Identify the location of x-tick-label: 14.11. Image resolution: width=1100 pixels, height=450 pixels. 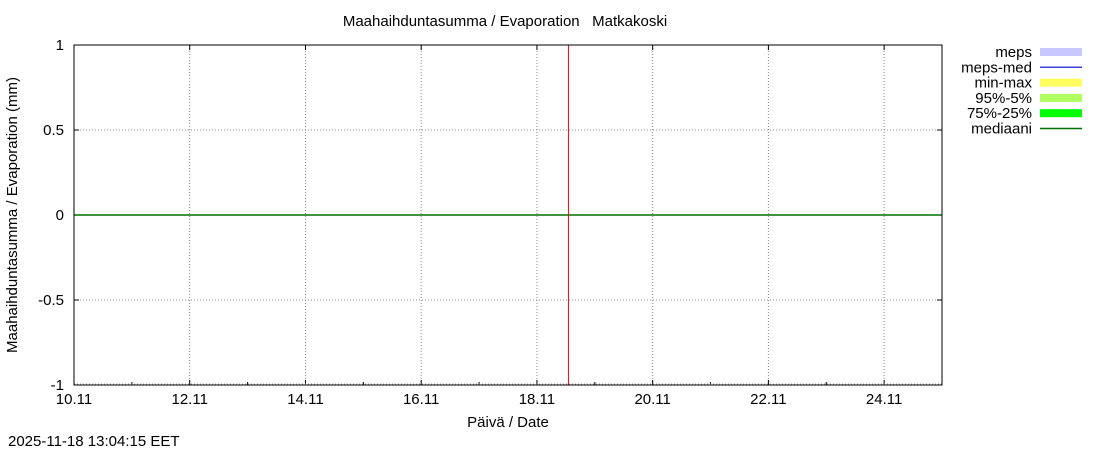
(305, 399).